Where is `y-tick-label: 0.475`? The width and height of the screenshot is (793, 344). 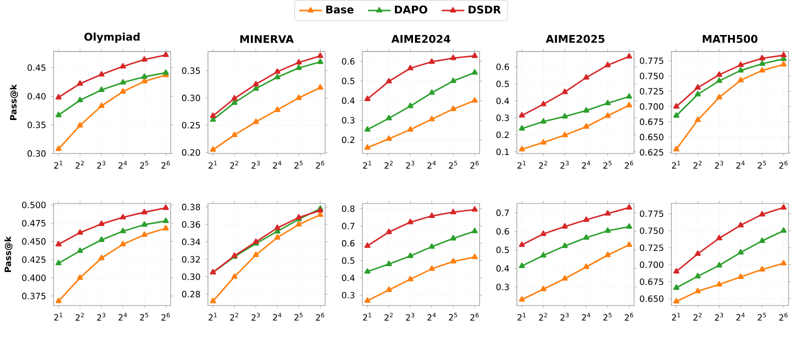
y-tick-label: 0.475 is located at coordinates (34, 223).